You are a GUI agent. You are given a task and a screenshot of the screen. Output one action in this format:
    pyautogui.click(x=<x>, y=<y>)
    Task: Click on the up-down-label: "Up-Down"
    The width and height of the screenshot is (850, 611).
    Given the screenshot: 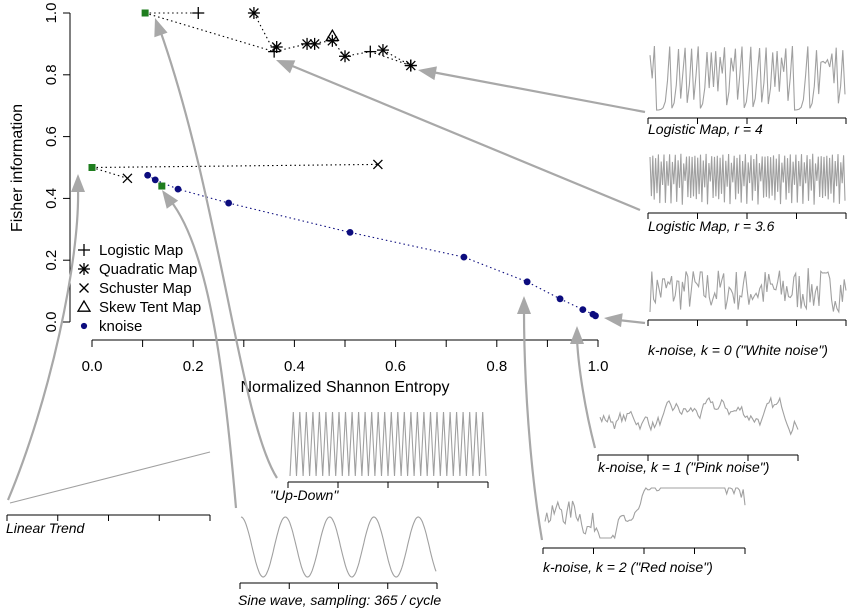 What is the action you would take?
    pyautogui.click(x=304, y=495)
    